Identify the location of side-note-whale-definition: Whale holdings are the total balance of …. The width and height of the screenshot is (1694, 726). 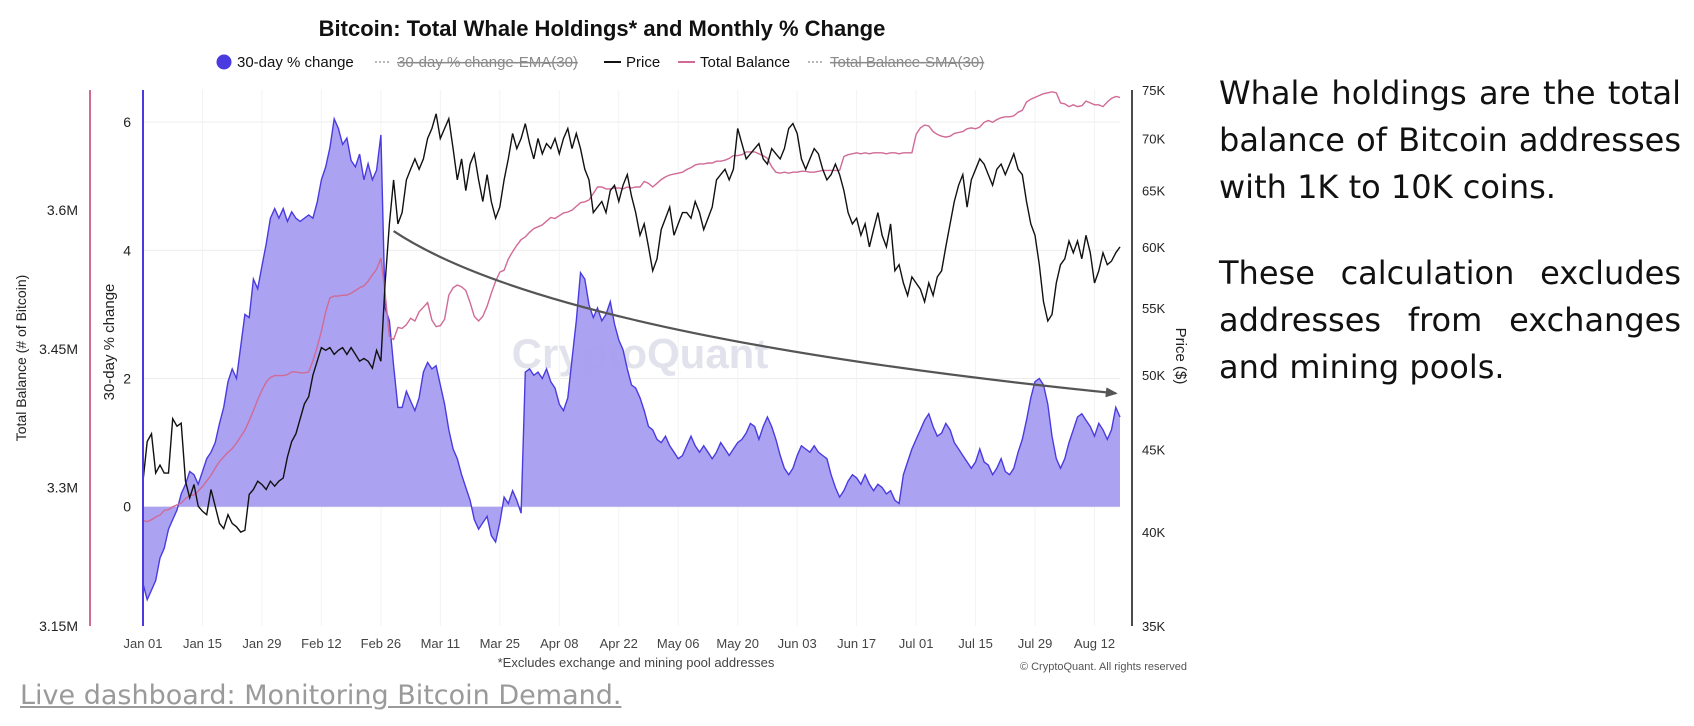
(1450, 140).